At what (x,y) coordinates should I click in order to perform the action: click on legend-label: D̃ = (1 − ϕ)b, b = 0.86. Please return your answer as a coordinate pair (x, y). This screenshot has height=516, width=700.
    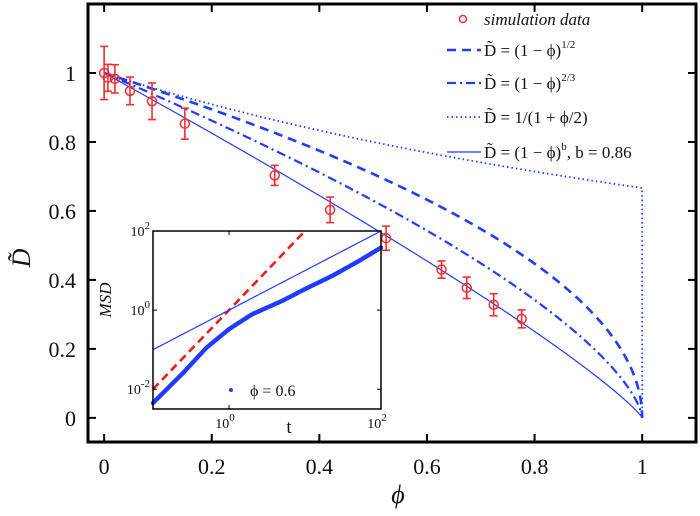
    Looking at the image, I should click on (558, 151).